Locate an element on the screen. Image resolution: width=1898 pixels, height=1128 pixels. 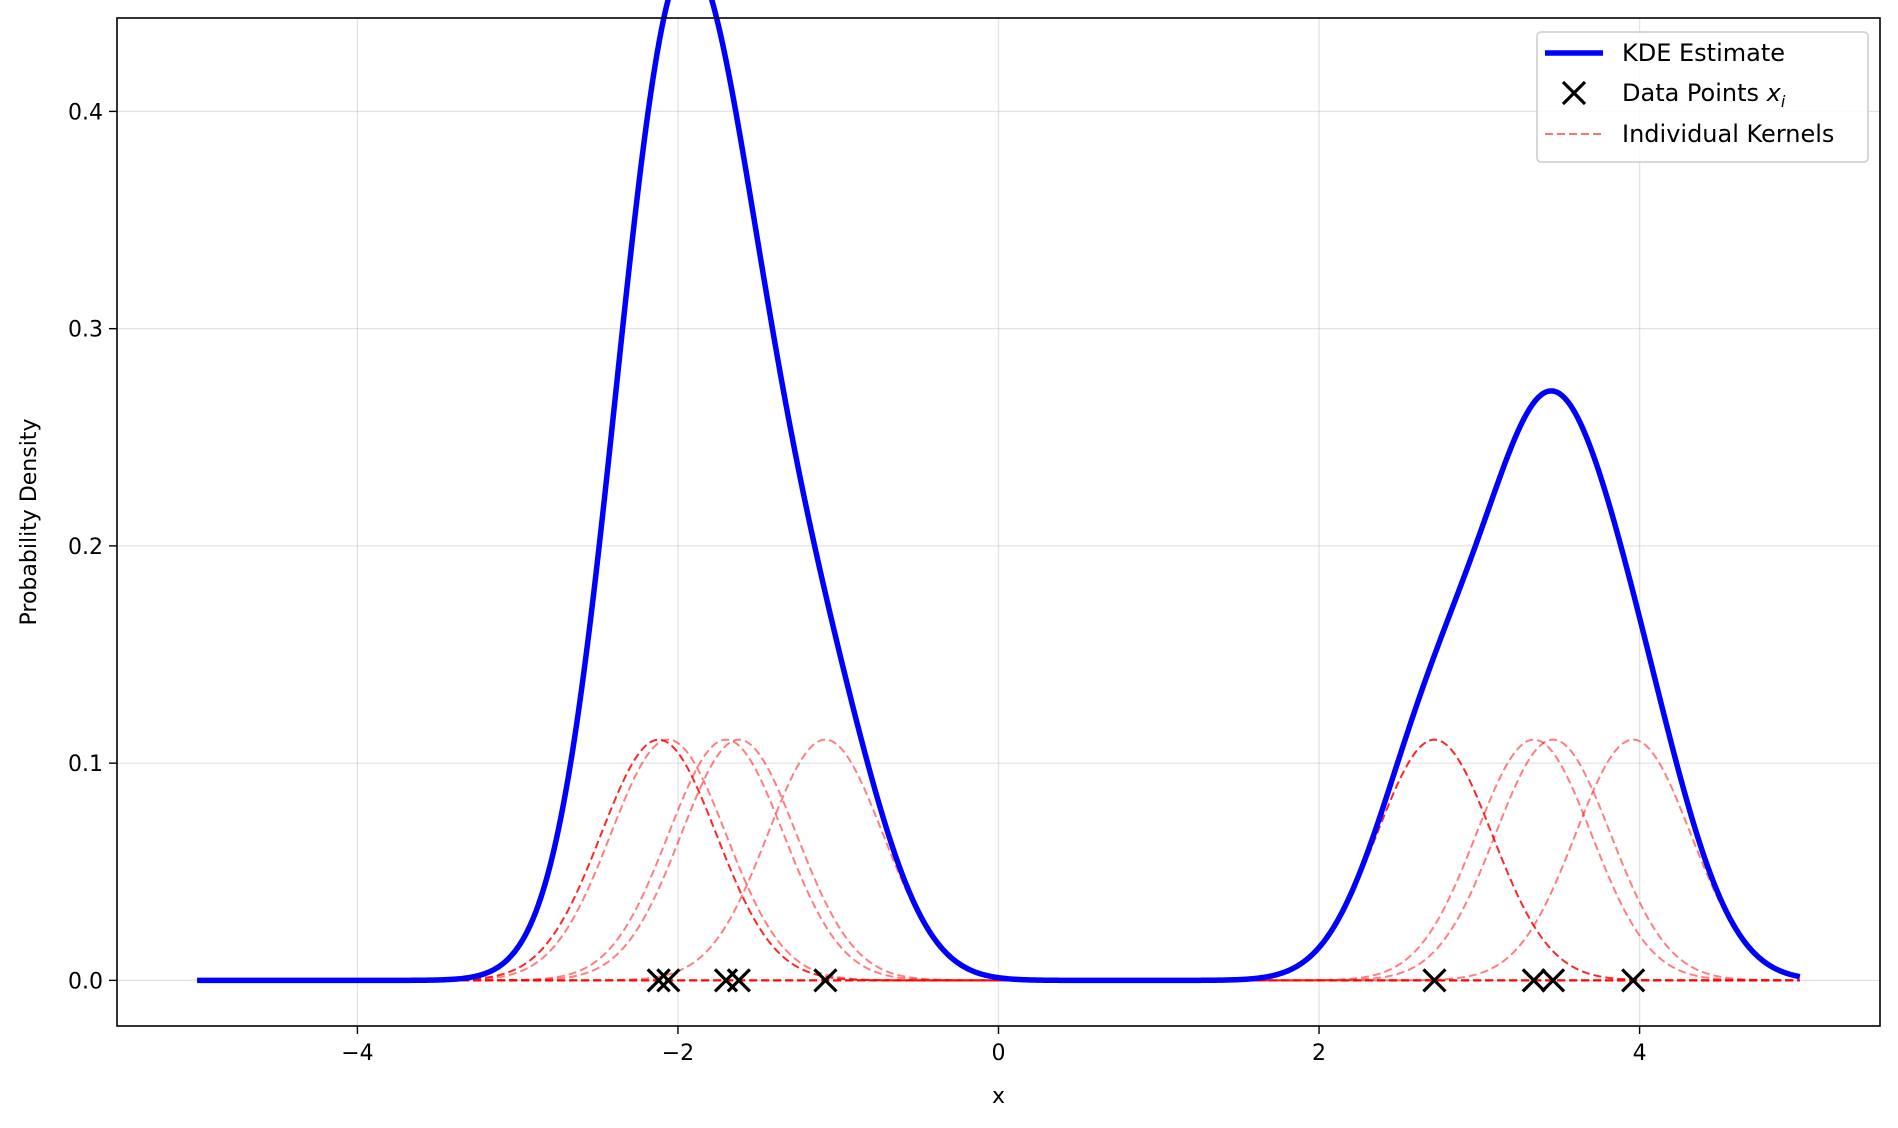
data-points is located at coordinates (1146, 980).